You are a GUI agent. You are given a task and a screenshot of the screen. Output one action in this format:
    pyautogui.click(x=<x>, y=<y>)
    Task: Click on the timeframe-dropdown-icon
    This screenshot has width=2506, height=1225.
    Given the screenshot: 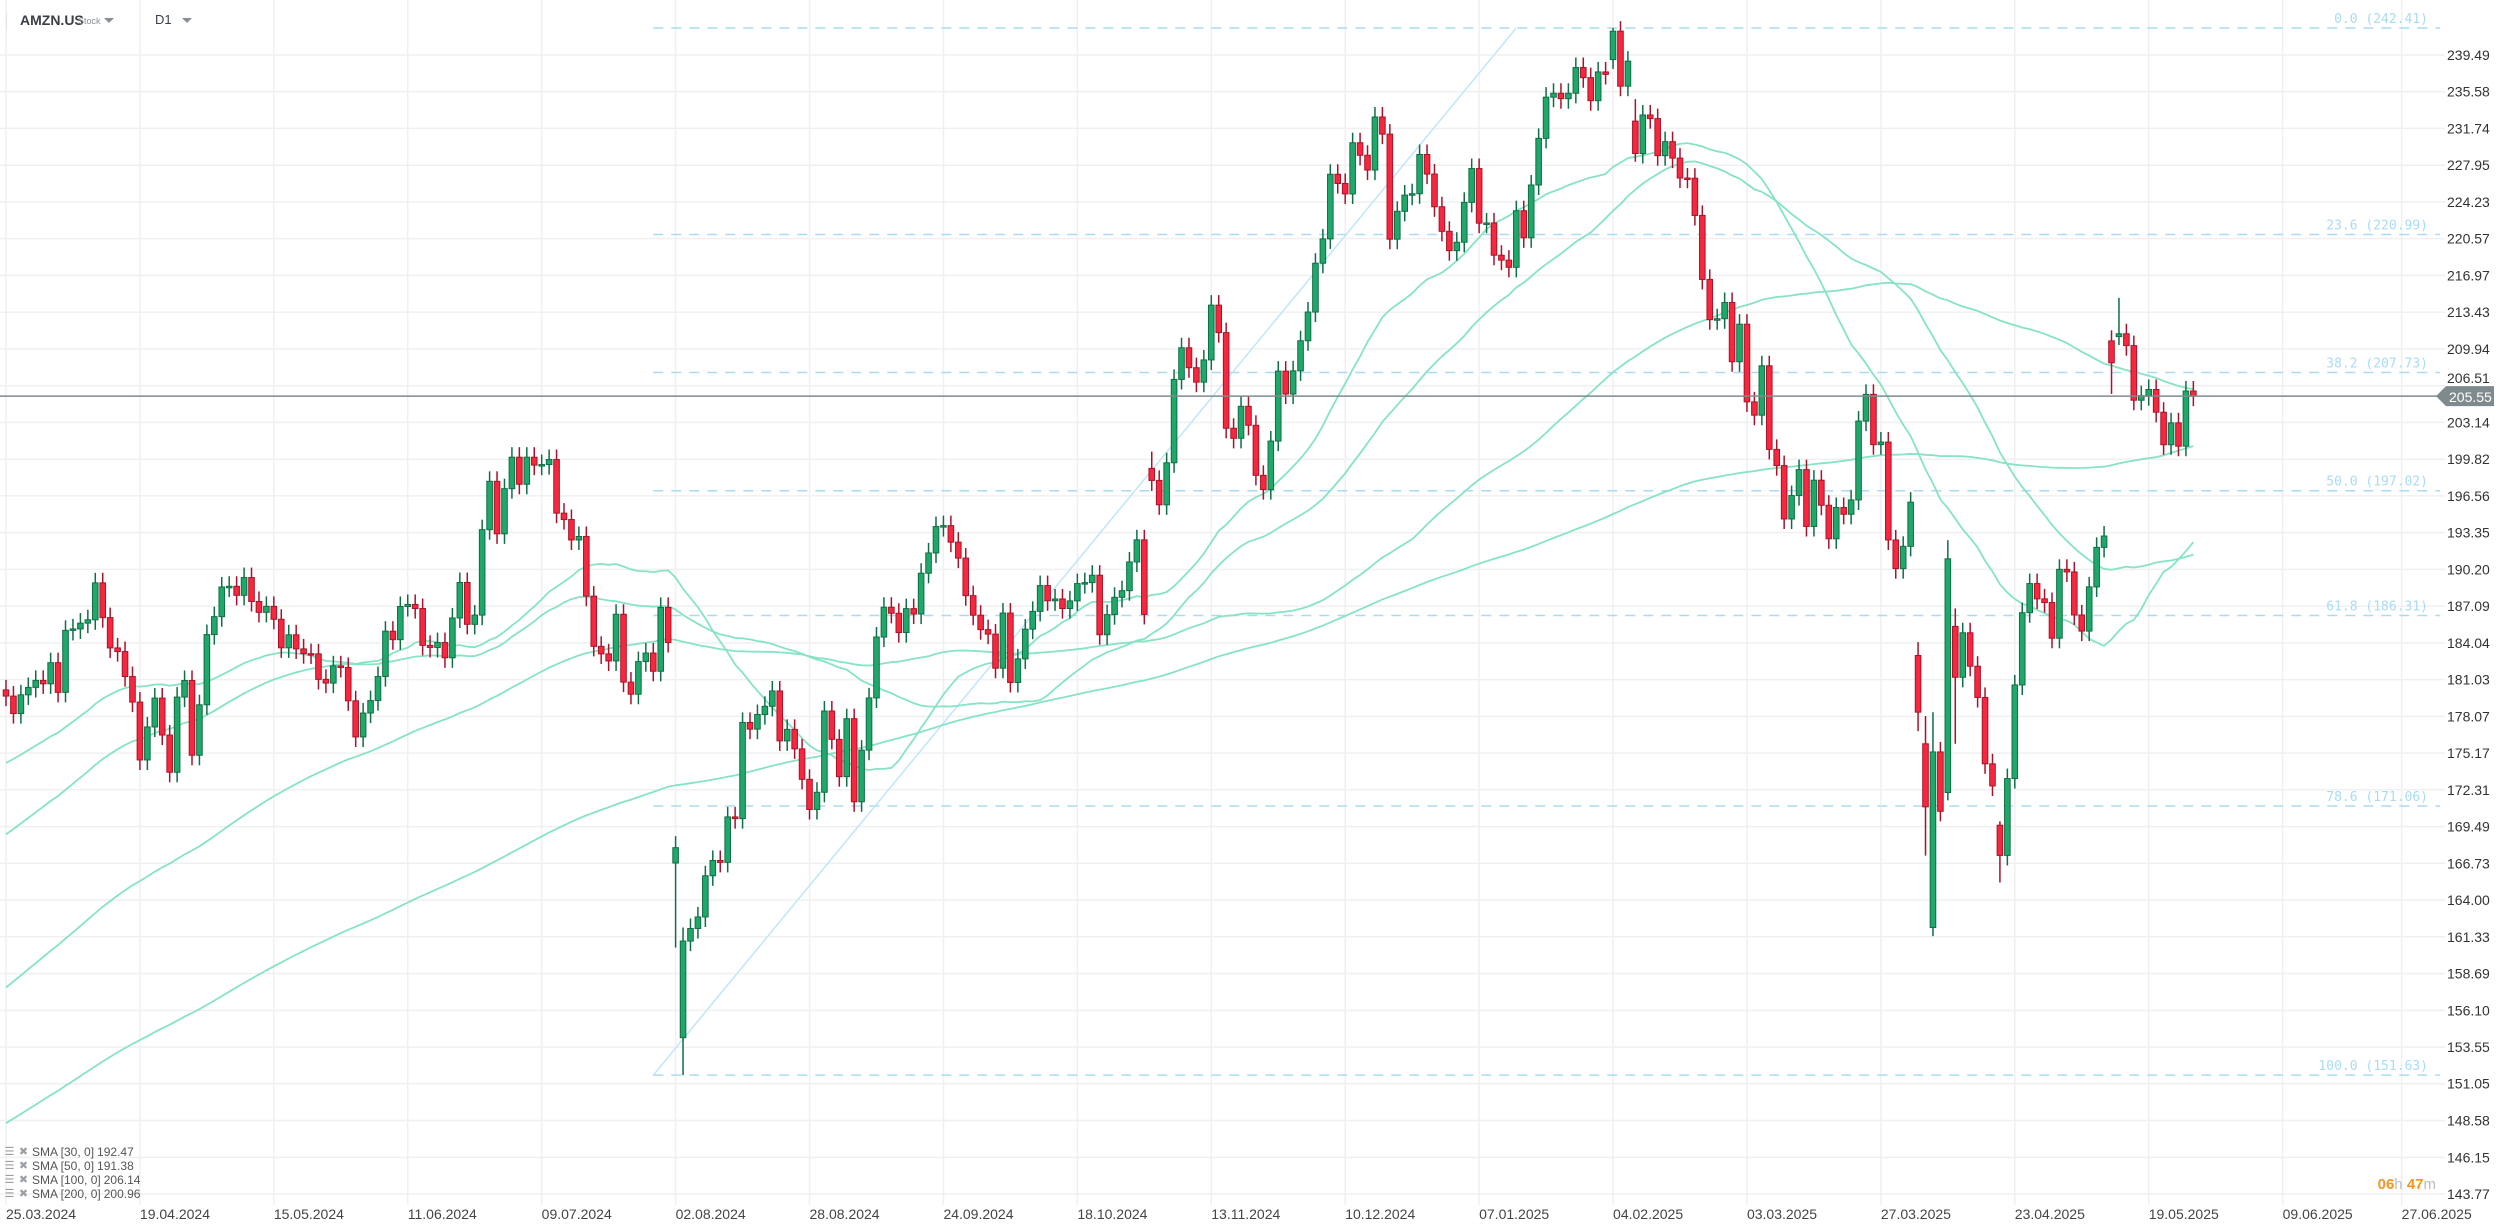 What is the action you would take?
    pyautogui.click(x=187, y=20)
    